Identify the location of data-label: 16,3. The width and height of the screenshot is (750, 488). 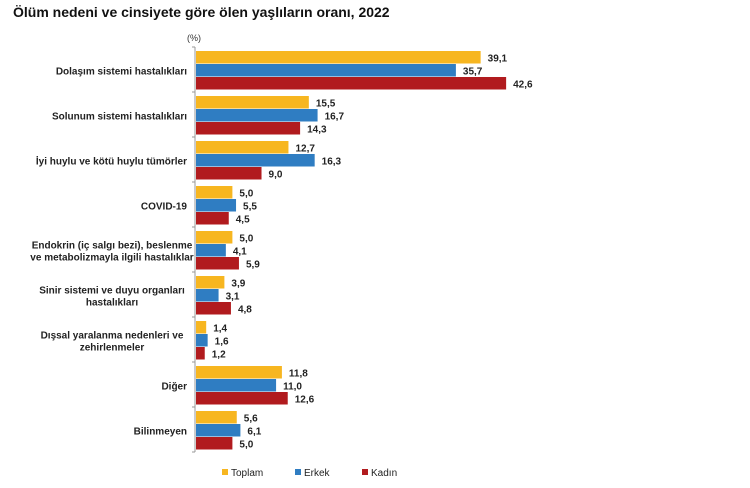
(332, 162).